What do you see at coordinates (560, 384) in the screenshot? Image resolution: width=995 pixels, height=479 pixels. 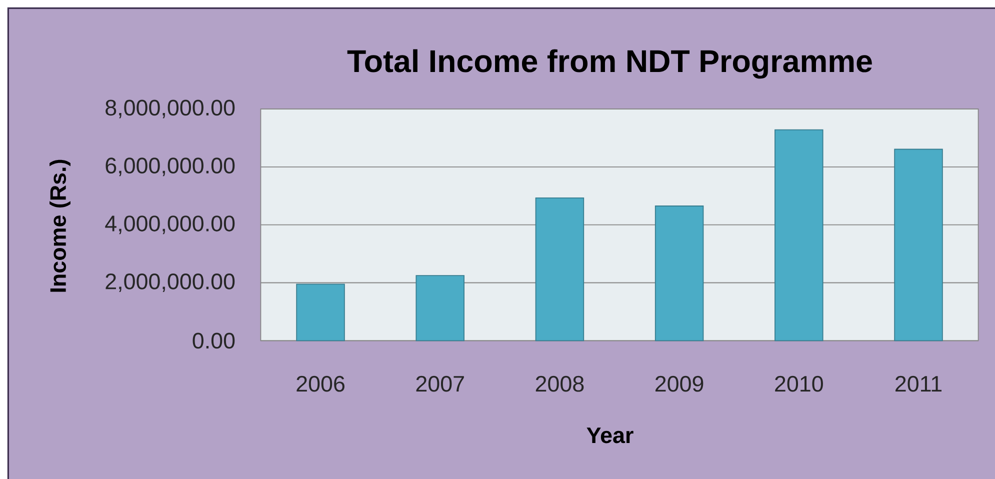 I see `x-tick-label: 2008` at bounding box center [560, 384].